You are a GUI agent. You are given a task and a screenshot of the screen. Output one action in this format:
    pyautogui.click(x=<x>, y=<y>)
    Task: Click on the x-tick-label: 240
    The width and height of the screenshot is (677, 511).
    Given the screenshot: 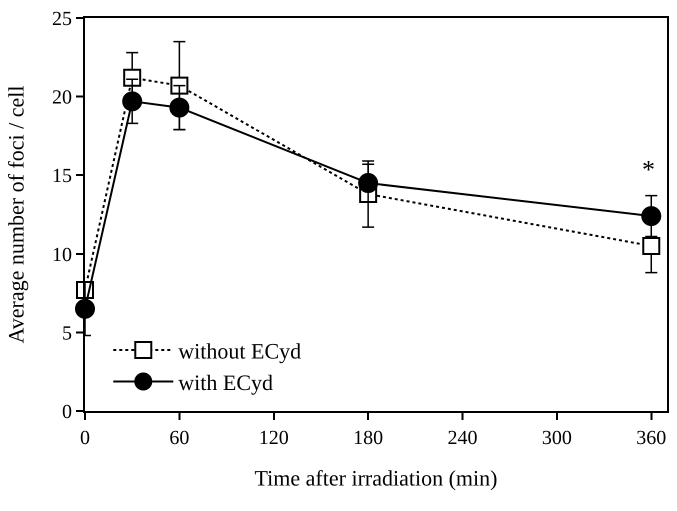 What is the action you would take?
    pyautogui.click(x=463, y=438)
    